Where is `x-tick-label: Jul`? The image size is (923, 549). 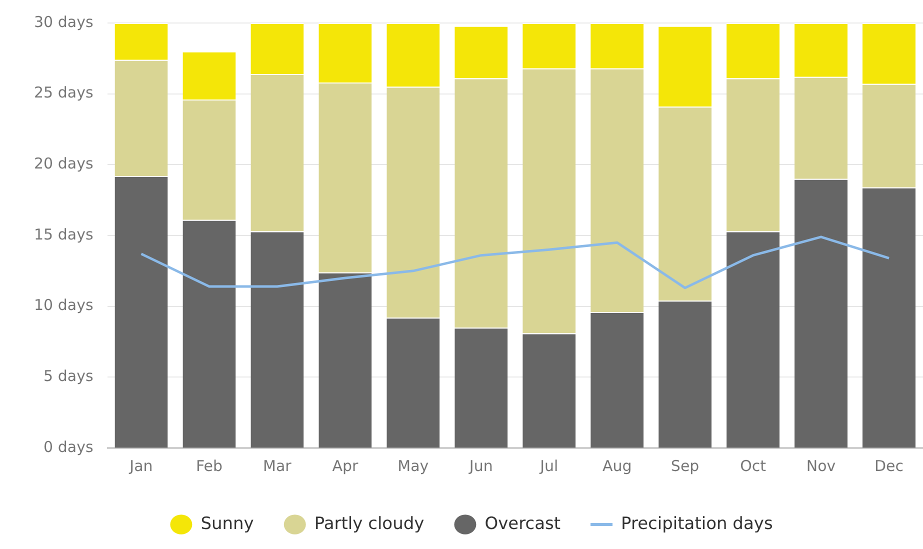 x-tick-label: Jul is located at coordinates (548, 465).